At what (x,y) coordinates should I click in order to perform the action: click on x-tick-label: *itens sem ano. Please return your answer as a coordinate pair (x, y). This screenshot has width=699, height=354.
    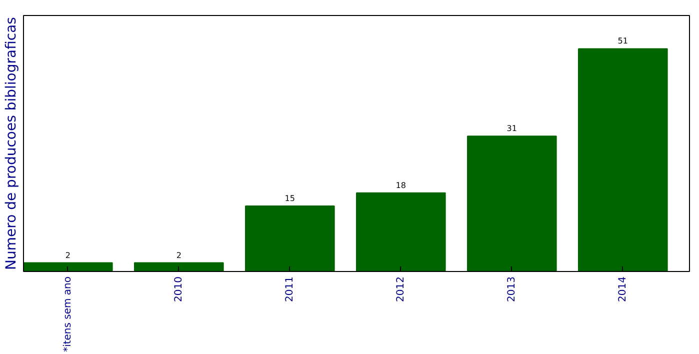
    Looking at the image, I should click on (68, 314).